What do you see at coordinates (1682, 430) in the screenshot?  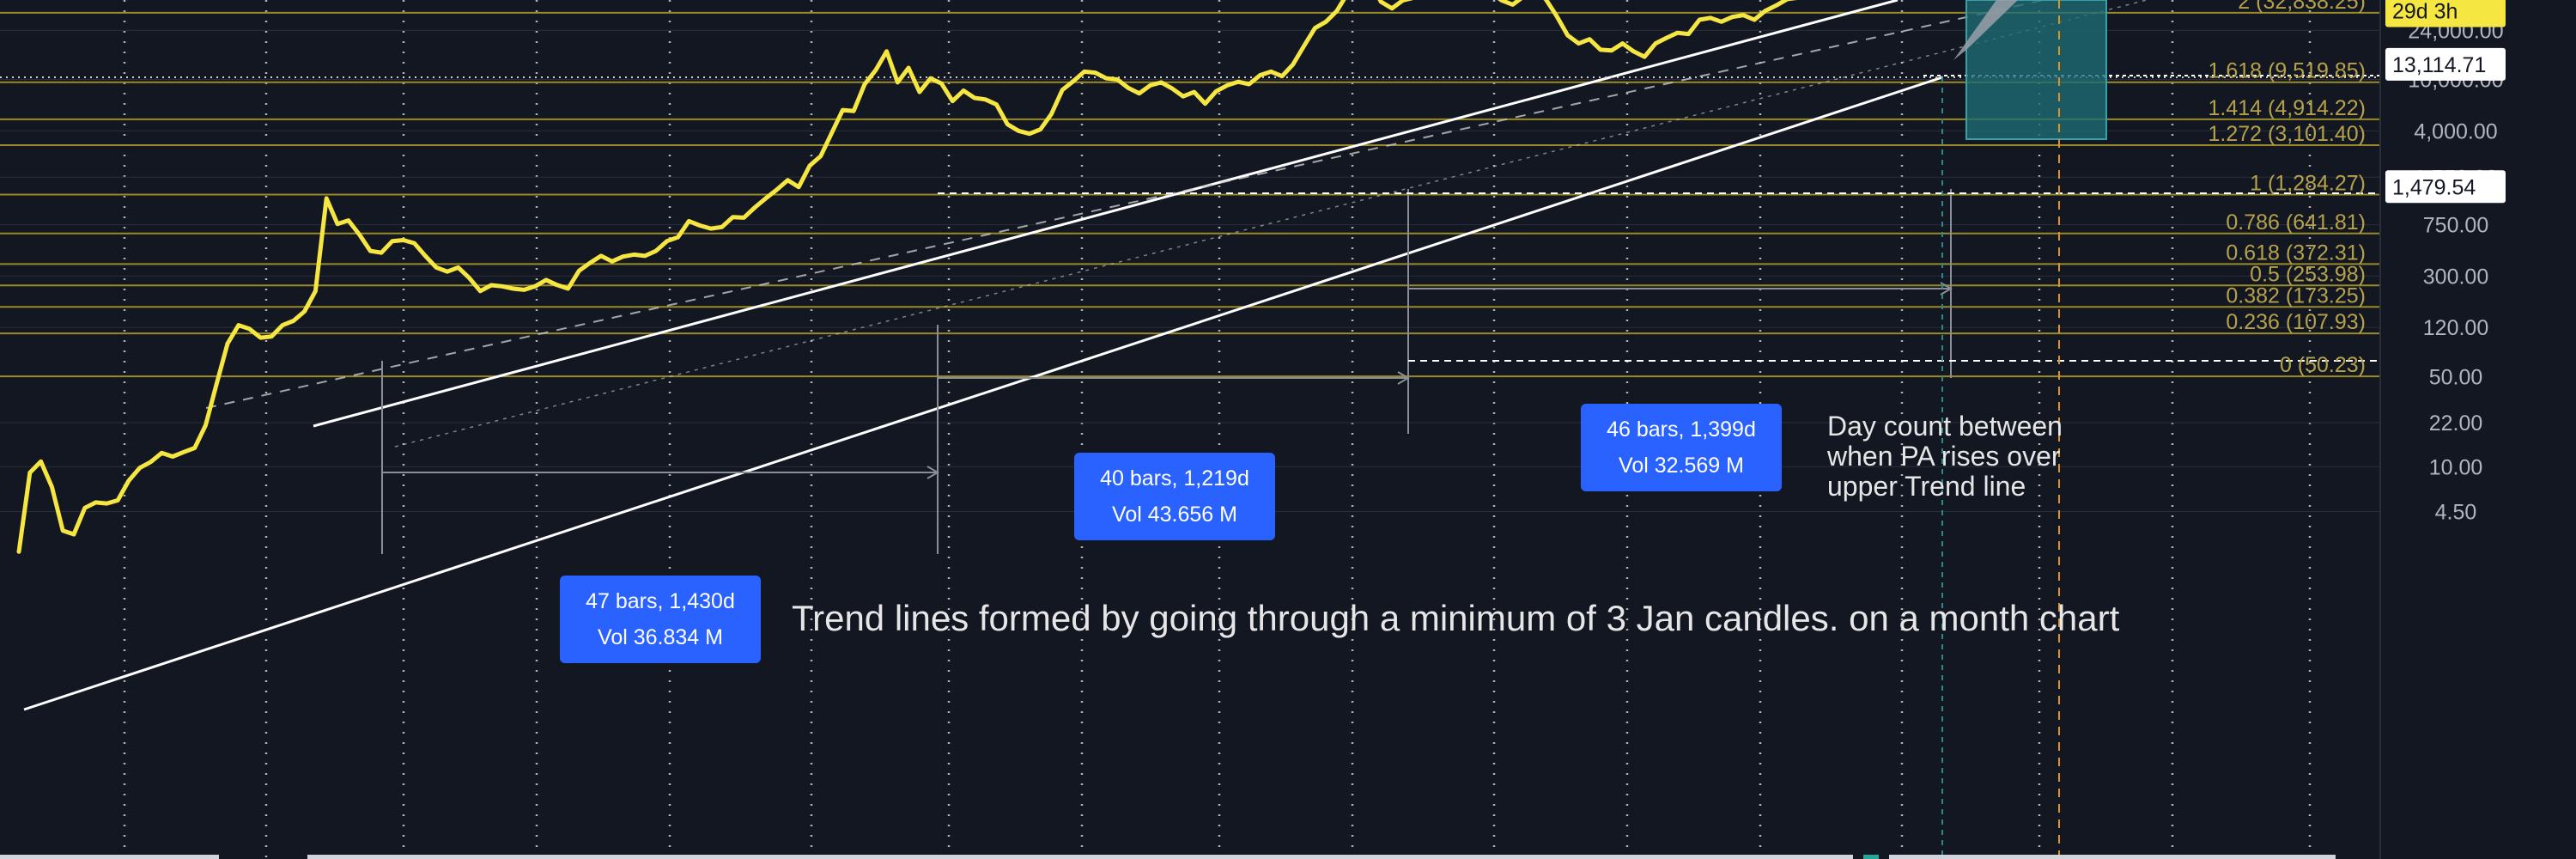 I see `measure-box-bars: 46 bars, 1,399d` at bounding box center [1682, 430].